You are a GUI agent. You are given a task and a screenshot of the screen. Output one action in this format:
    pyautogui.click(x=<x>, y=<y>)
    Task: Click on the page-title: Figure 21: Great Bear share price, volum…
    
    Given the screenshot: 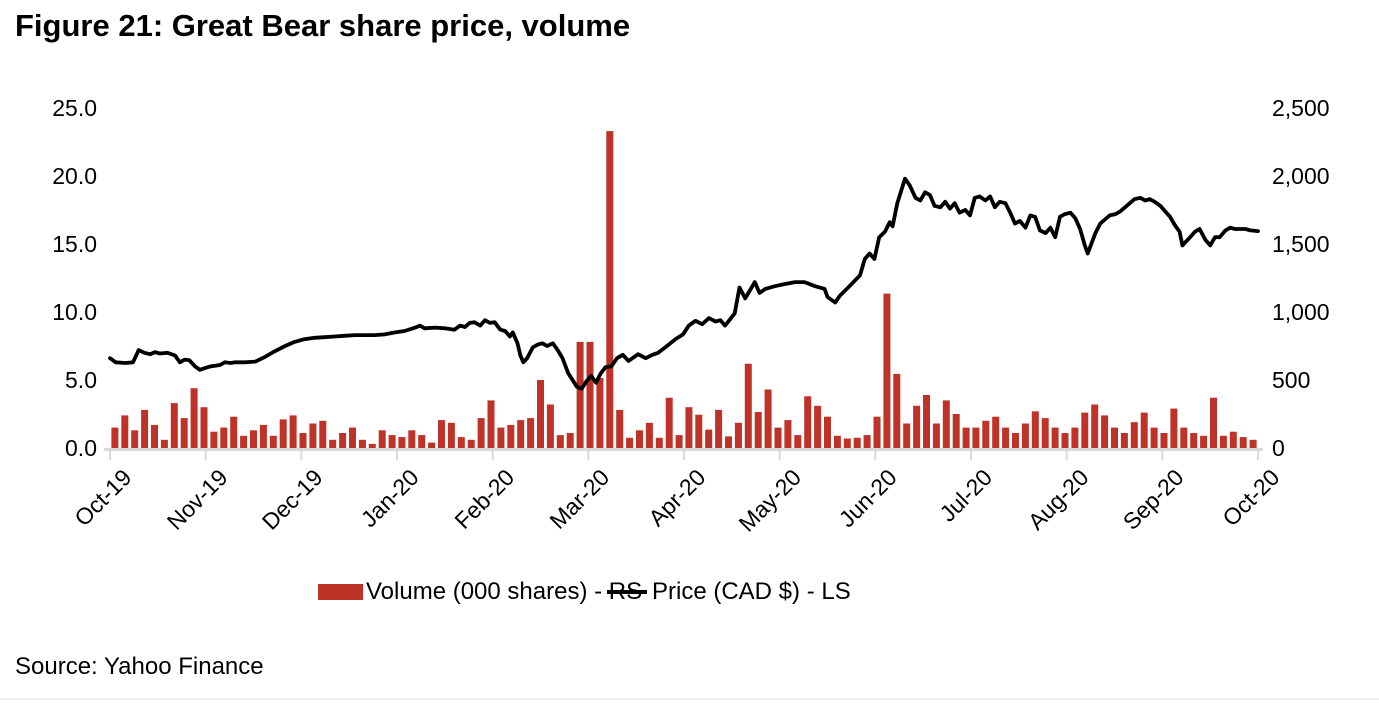 What is the action you would take?
    pyautogui.click(x=323, y=25)
    